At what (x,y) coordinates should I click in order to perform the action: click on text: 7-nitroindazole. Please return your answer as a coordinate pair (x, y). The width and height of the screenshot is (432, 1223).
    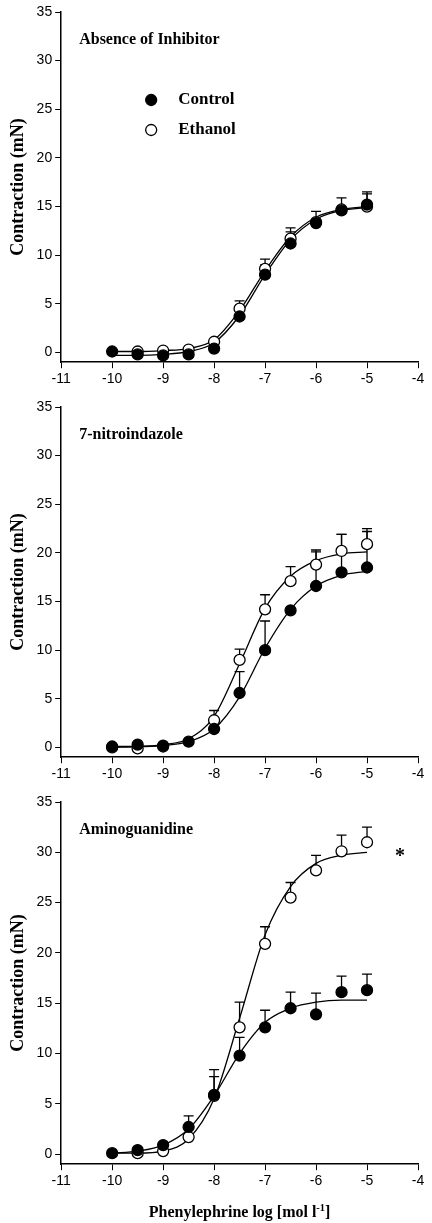
    Looking at the image, I should click on (131, 434).